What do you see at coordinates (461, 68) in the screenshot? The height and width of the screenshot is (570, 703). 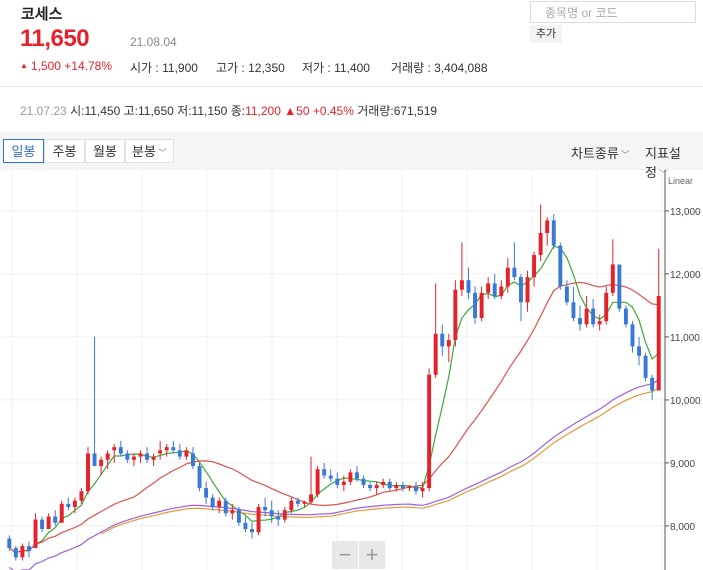 I see `volume-value: 3,404,088` at bounding box center [461, 68].